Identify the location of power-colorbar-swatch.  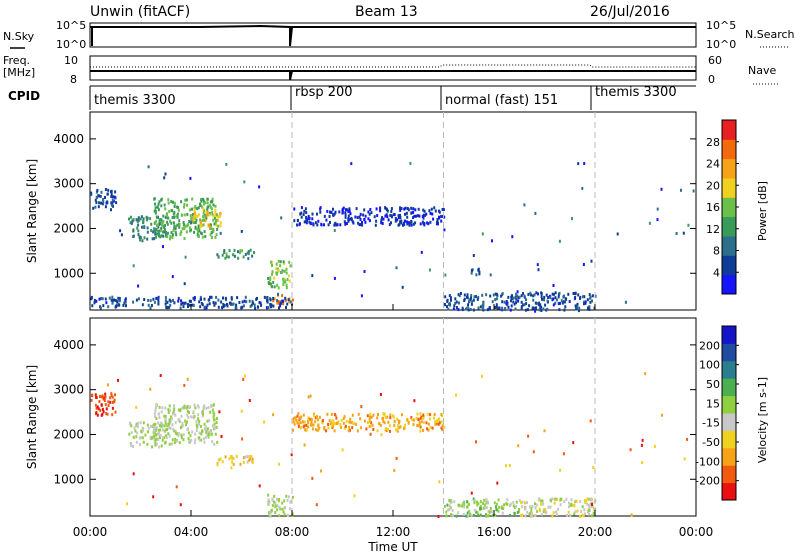
(729, 226).